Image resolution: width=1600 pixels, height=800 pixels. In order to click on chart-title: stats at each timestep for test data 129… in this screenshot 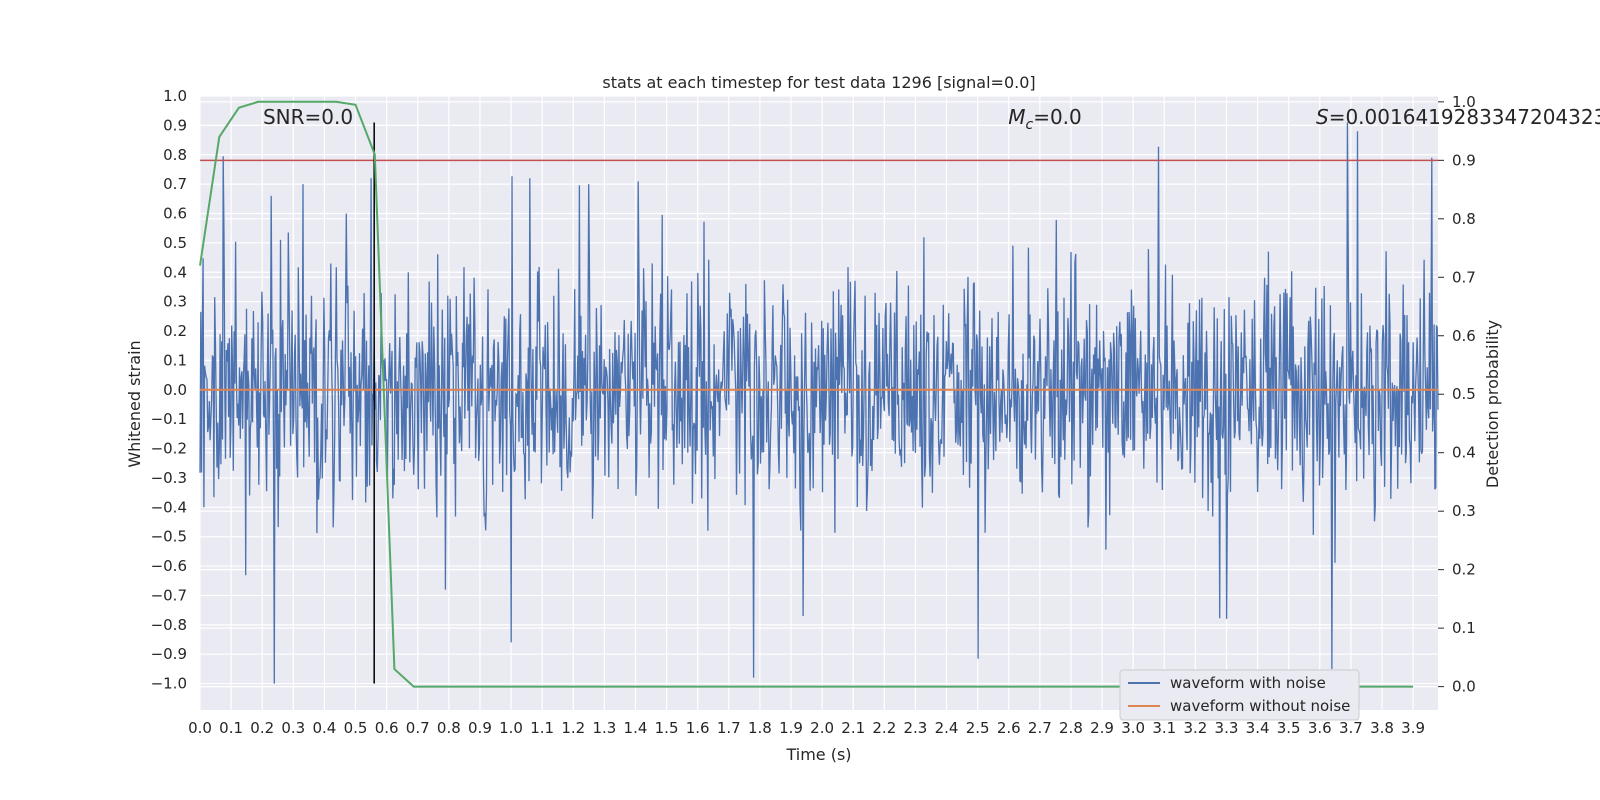, I will do `click(818, 82)`.